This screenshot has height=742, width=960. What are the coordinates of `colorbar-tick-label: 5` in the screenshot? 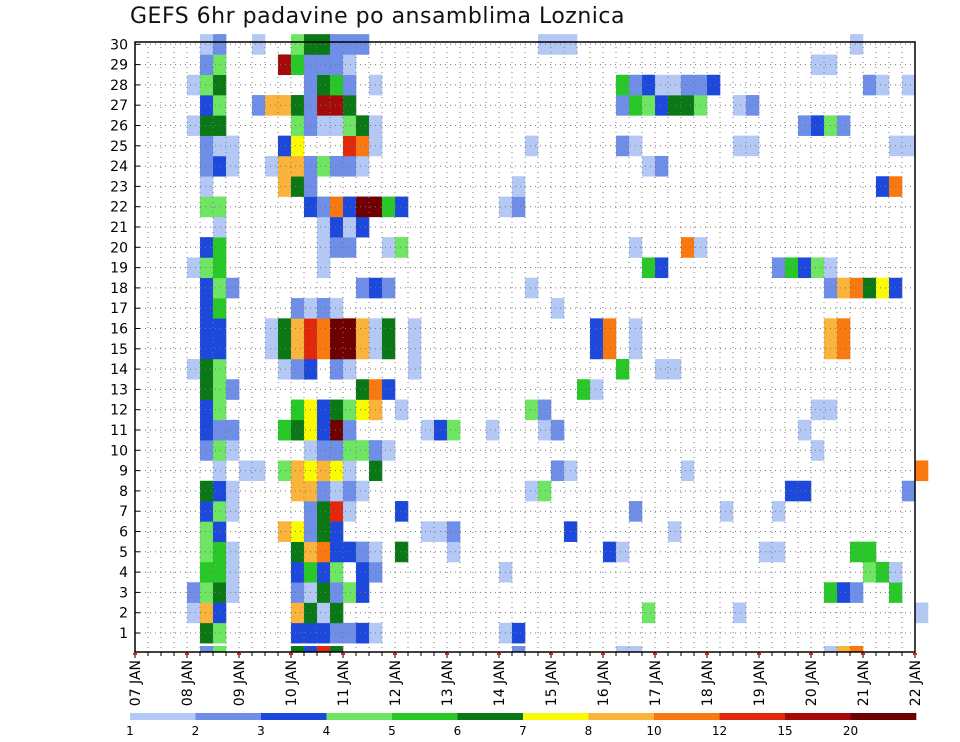 It's located at (392, 731).